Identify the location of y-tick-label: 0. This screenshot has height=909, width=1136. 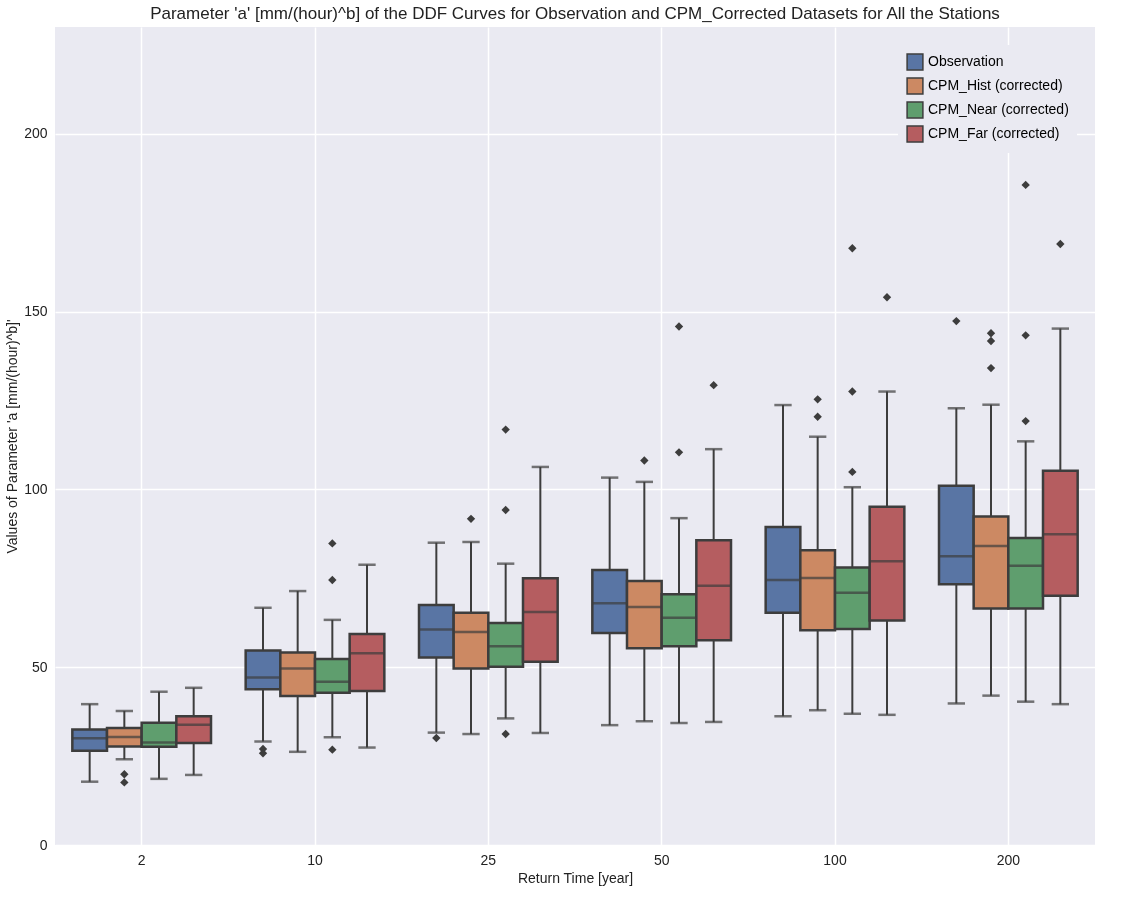
(43, 844).